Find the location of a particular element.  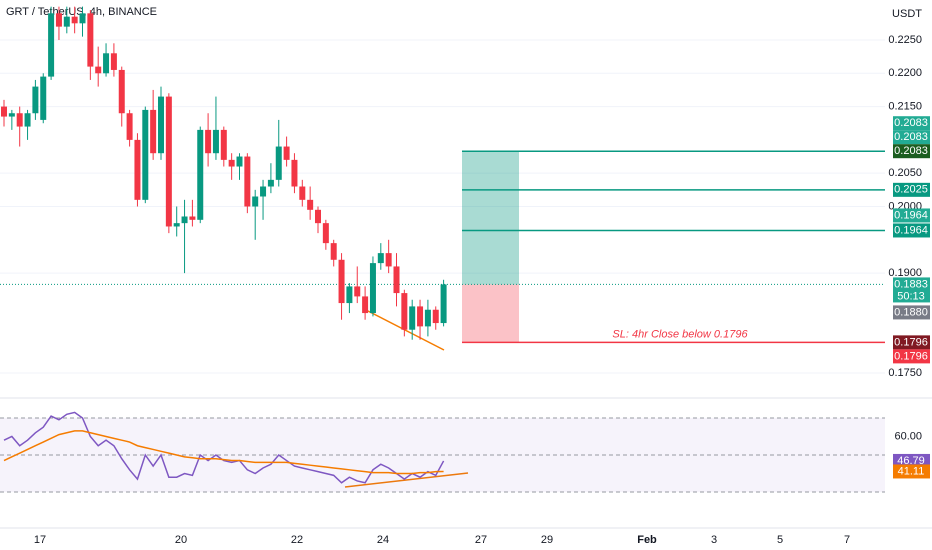

x-tick-label: 7 is located at coordinates (847, 540).